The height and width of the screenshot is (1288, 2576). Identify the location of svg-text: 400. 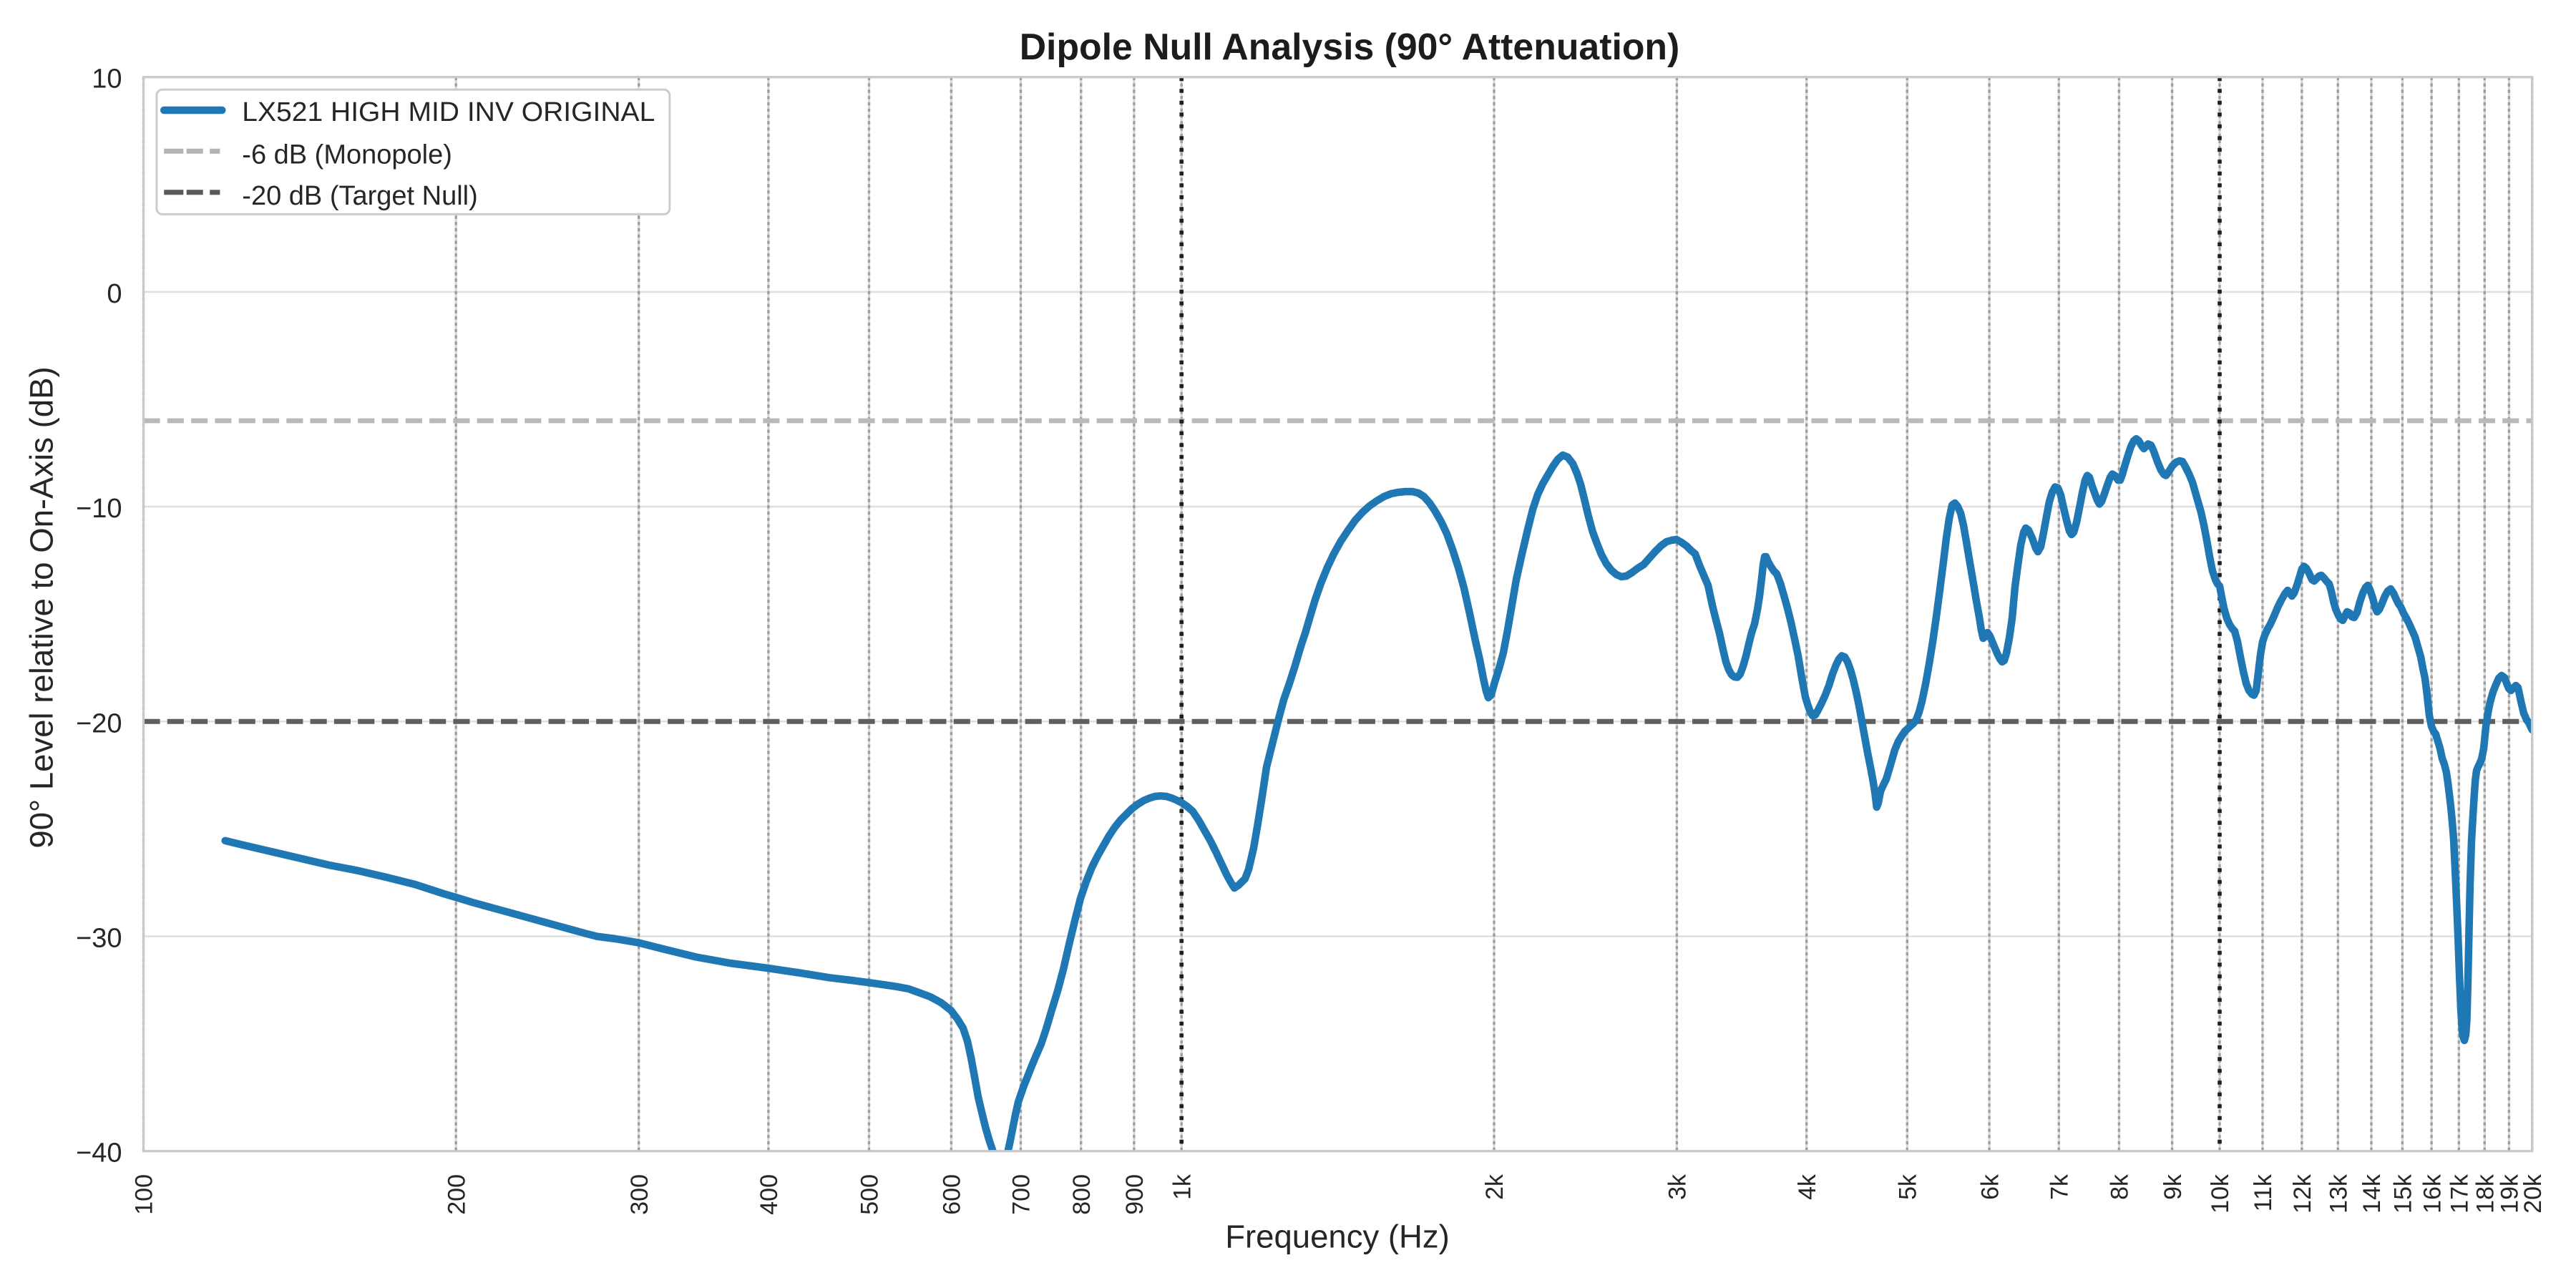
(769, 1194).